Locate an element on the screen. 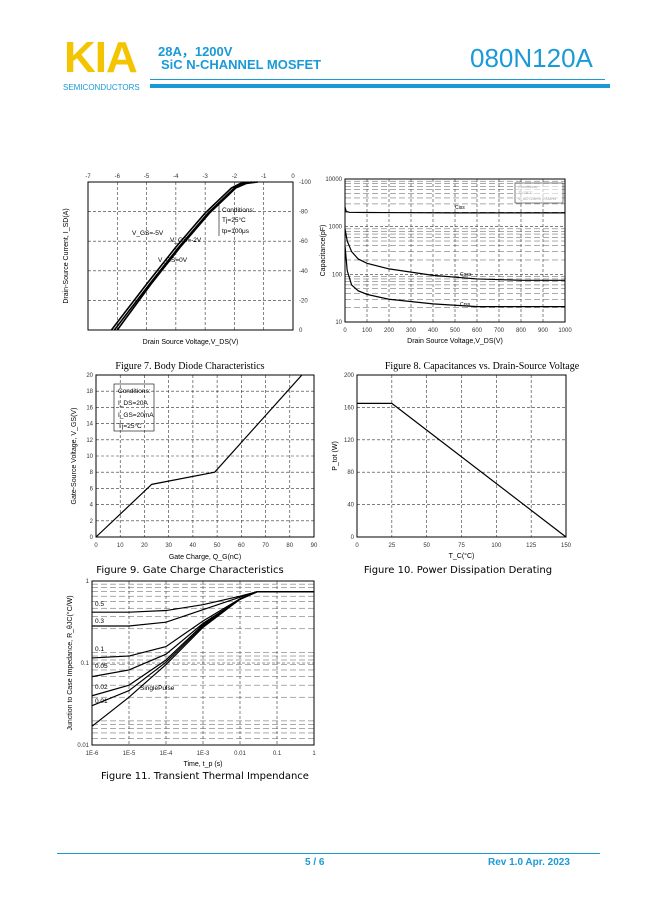  figure-caption: Figure 7. Body Diode Characteristics is located at coordinates (189, 366).